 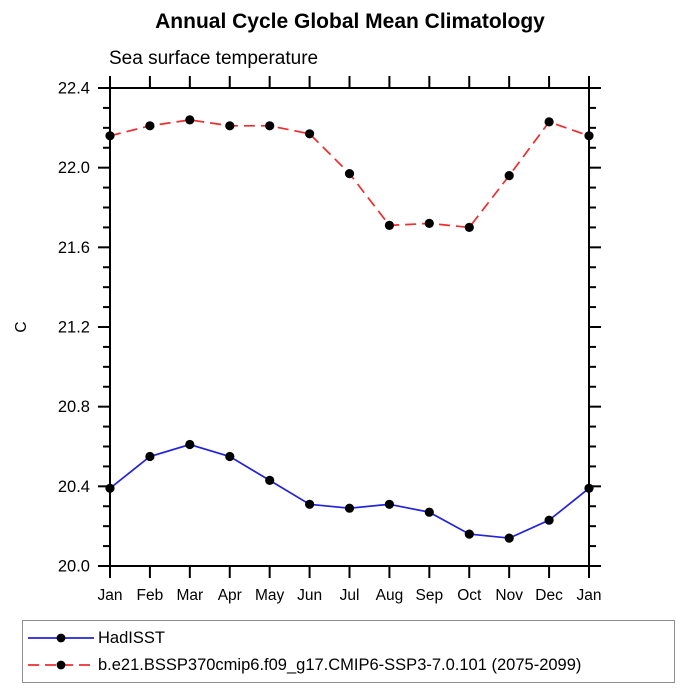 What do you see at coordinates (214, 58) in the screenshot?
I see `chart-subtitle: Sea surface temperature` at bounding box center [214, 58].